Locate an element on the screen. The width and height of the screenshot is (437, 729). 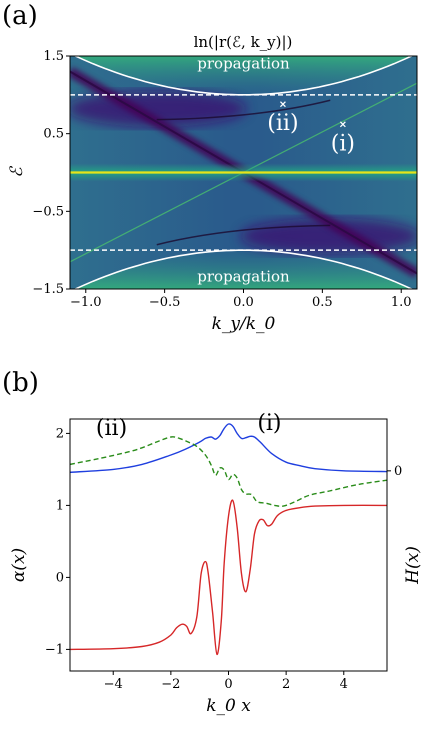
y-tick-label-b-1: 1 is located at coordinates (60, 505).